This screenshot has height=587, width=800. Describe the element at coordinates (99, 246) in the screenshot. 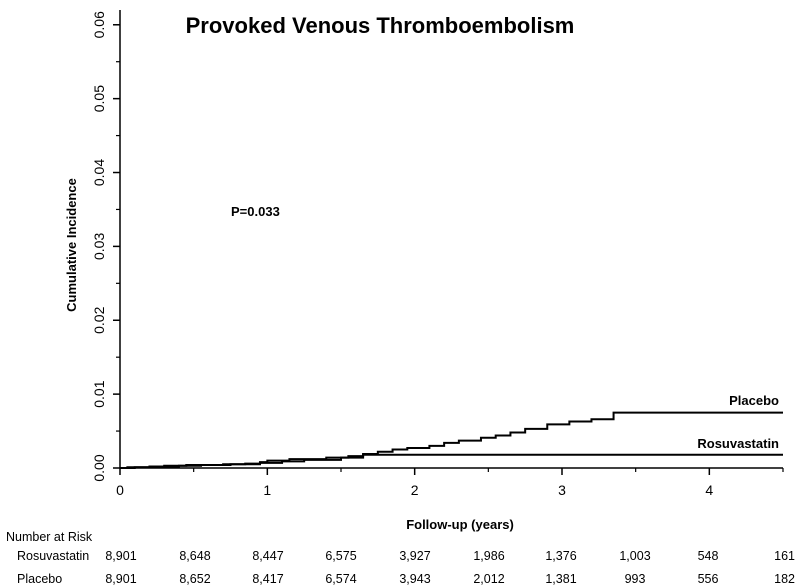

I see `y-tick-label: 0.03` at that location.